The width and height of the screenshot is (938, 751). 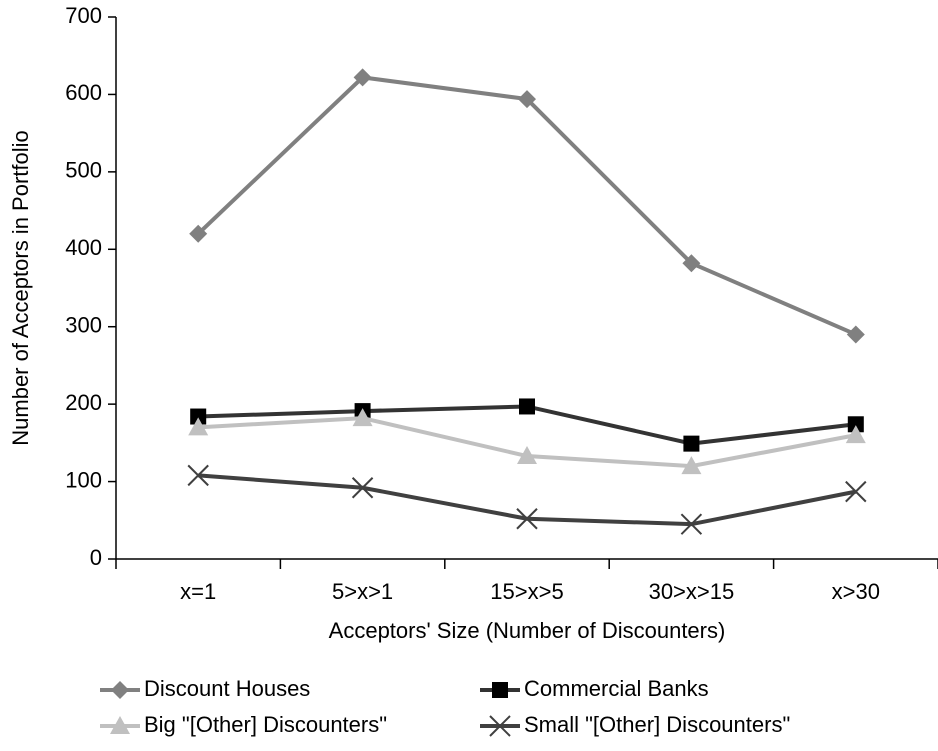 I want to click on legend-label: Commercial Banks, so click(x=616, y=688).